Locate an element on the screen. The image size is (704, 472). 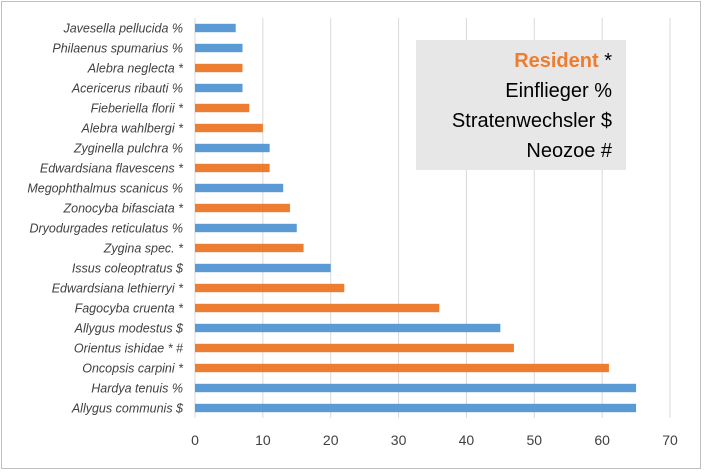
category-label: Edwardsiana lethierryi * is located at coordinates (118, 289).